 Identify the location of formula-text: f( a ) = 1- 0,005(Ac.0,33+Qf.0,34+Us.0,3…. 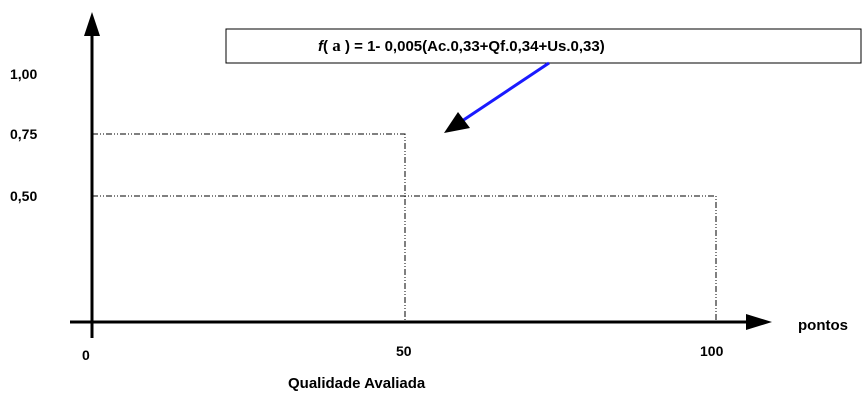
(461, 45).